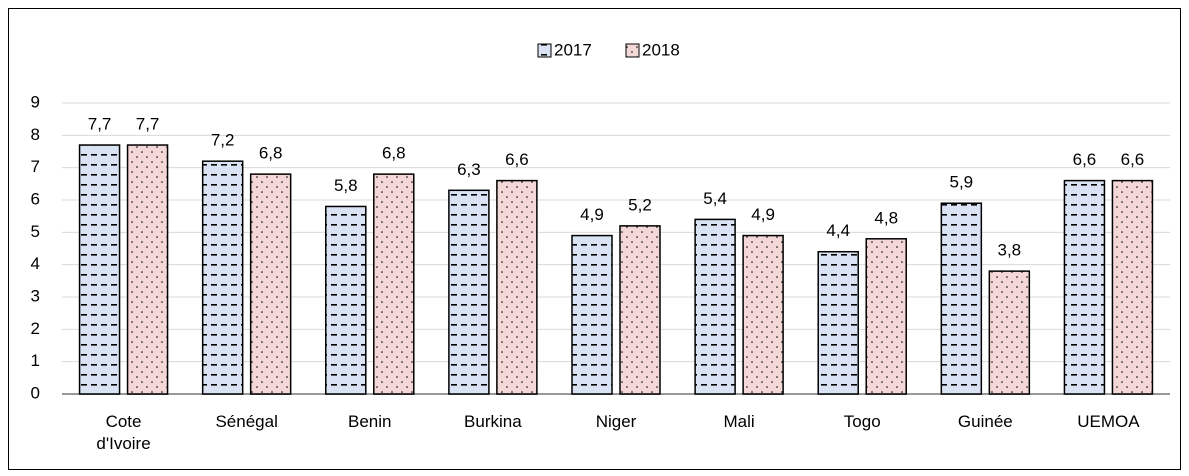 Image resolution: width=1189 pixels, height=476 pixels. I want to click on y-tick-label: 2, so click(35, 328).